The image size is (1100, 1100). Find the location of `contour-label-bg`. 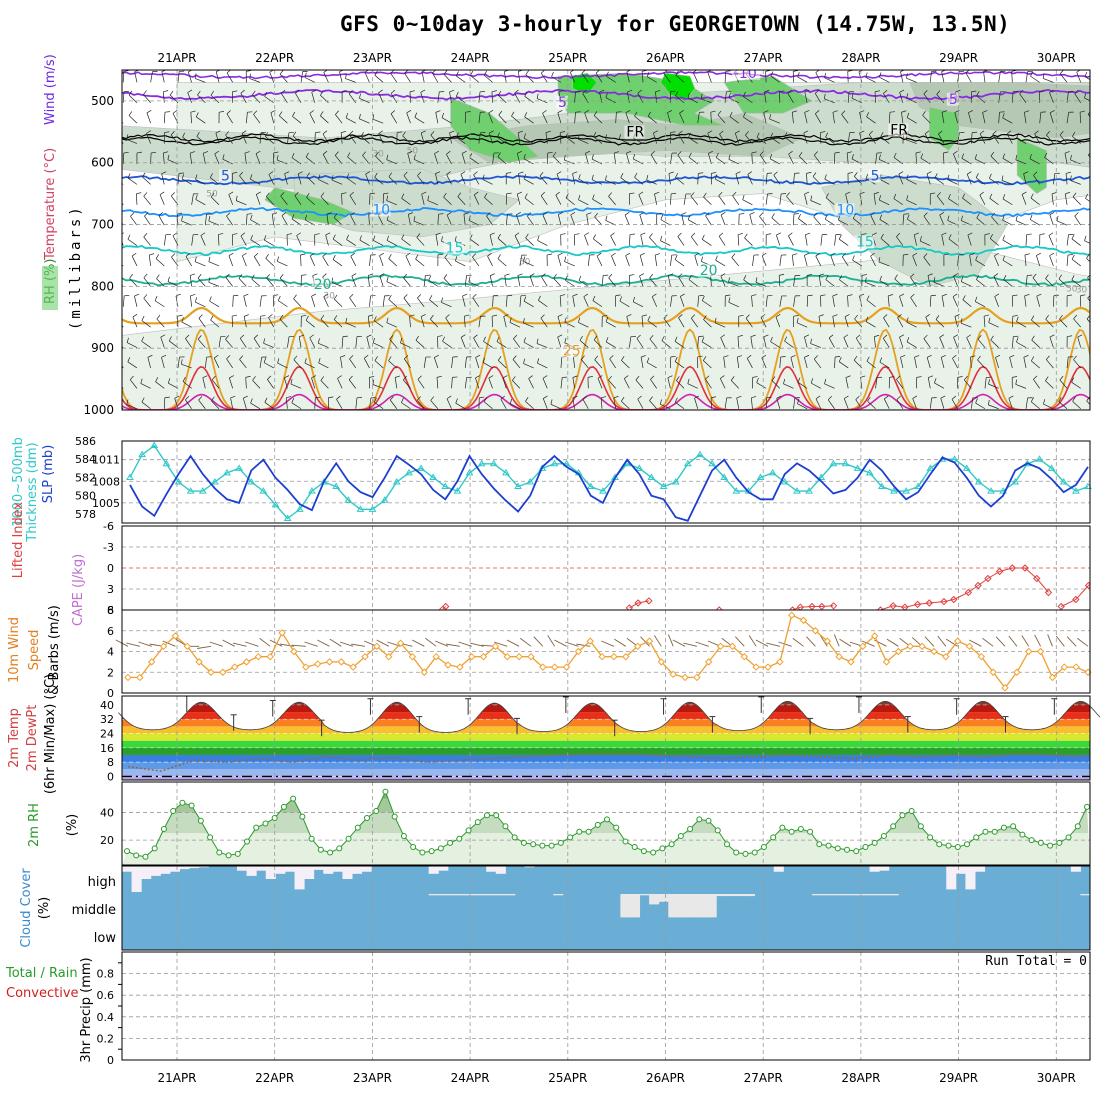

contour-label-bg is located at coordinates (874, 176).